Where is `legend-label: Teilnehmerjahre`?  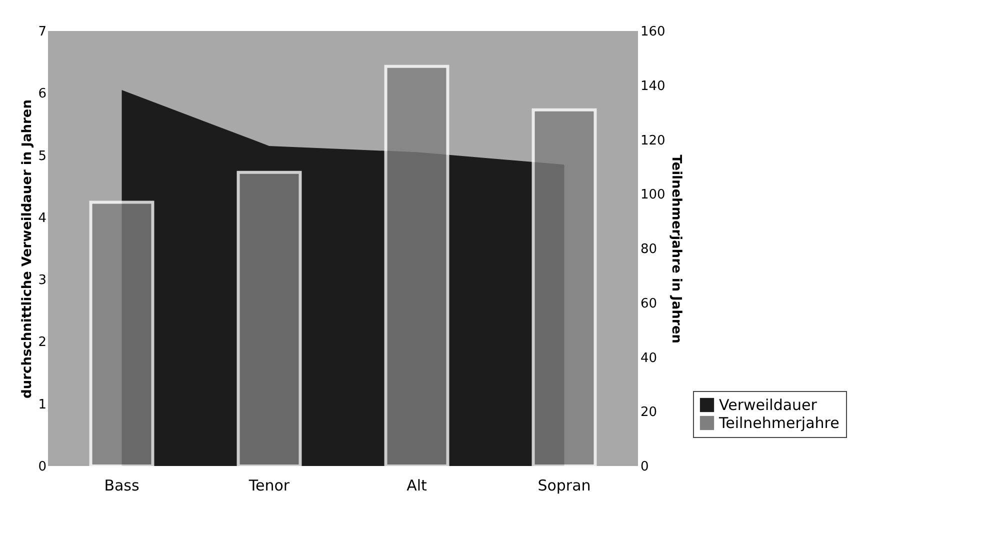
legend-label: Teilnehmerjahre is located at coordinates (779, 423).